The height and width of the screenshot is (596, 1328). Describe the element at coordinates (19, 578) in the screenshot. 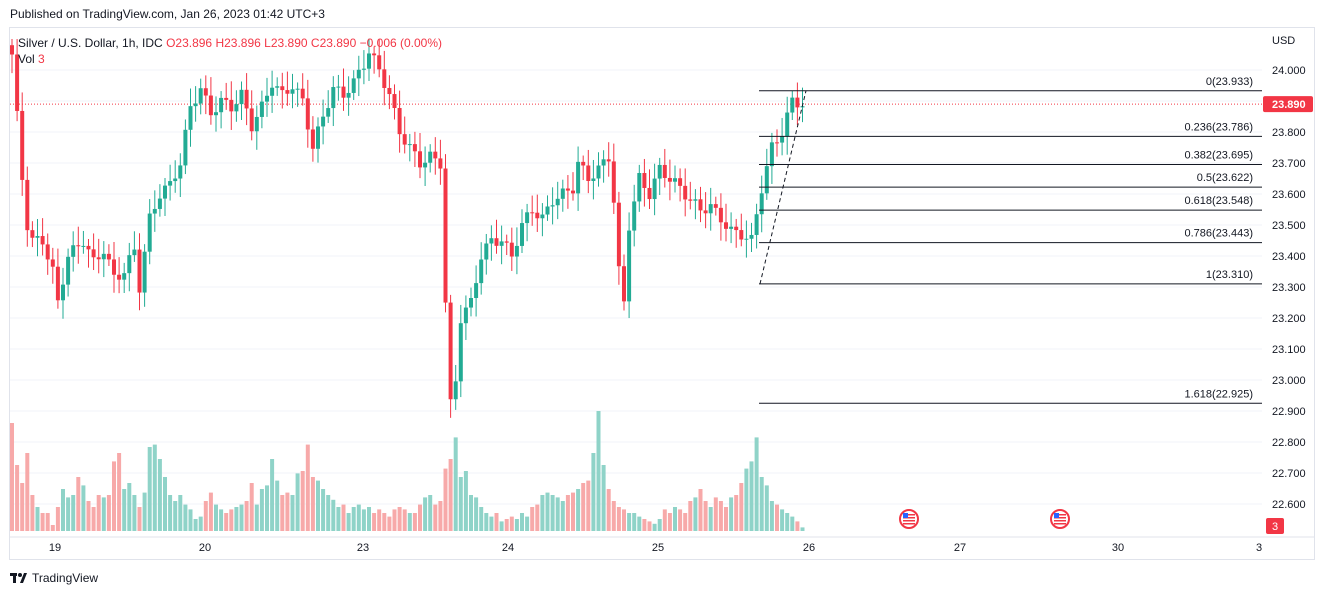

I see `tradingview-logo-icon` at that location.